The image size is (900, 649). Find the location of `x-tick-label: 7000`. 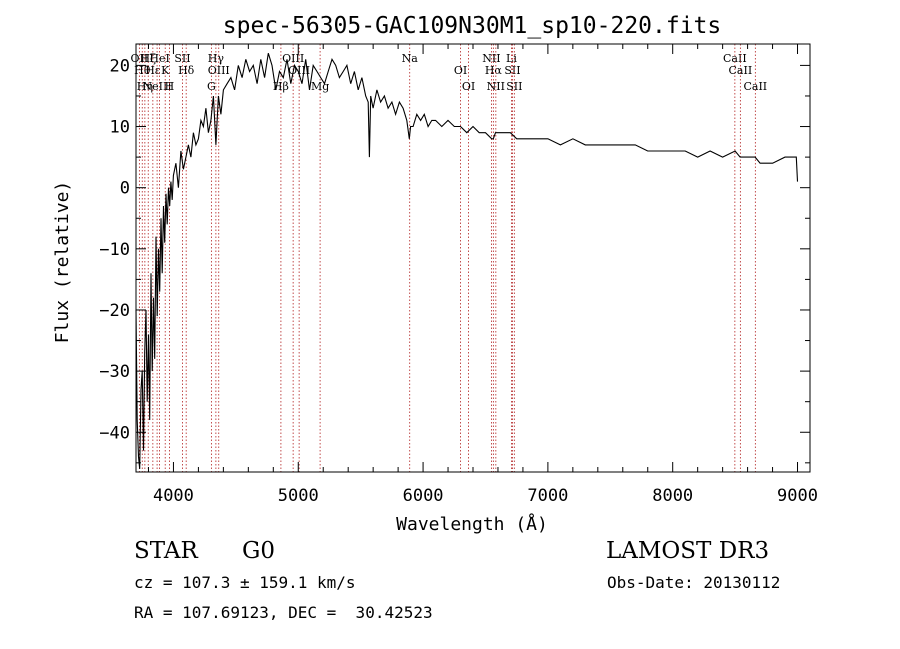

x-tick-label: 7000 is located at coordinates (547, 496).